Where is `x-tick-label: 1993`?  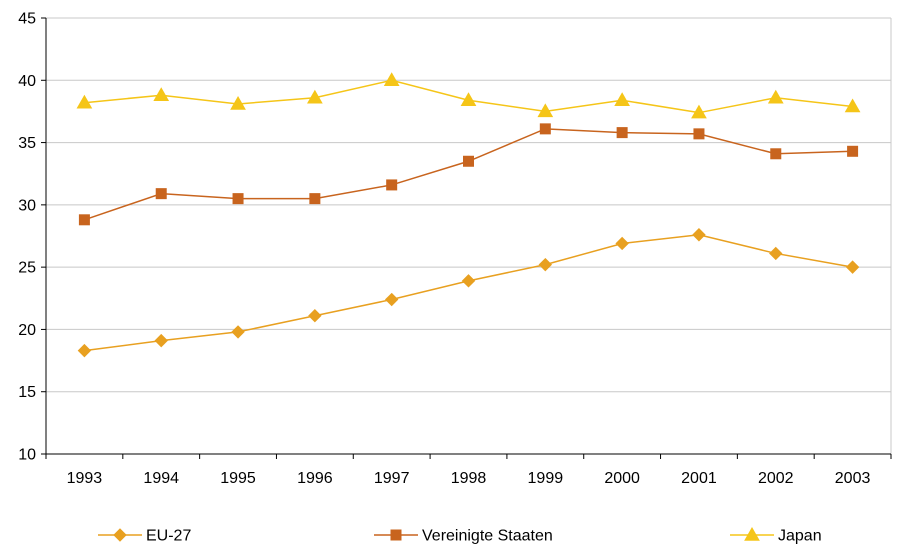
x-tick-label: 1993 is located at coordinates (85, 478).